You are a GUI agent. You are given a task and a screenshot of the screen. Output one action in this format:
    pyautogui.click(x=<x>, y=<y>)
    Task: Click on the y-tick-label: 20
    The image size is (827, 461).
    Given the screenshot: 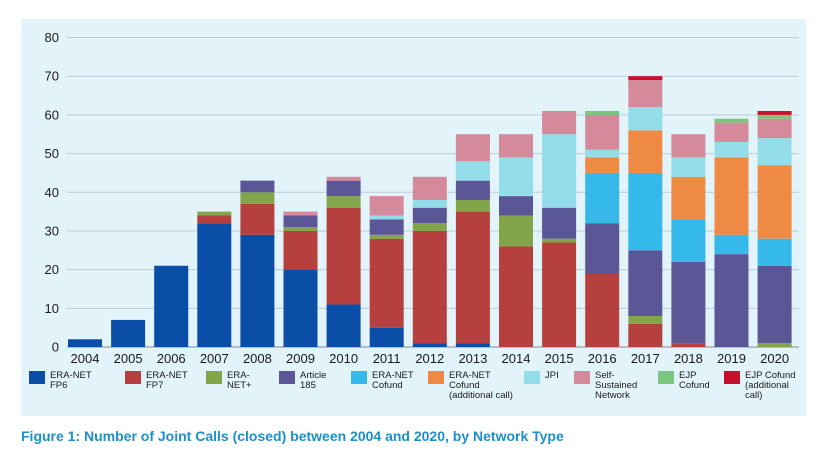 What is the action you would take?
    pyautogui.click(x=52, y=269)
    